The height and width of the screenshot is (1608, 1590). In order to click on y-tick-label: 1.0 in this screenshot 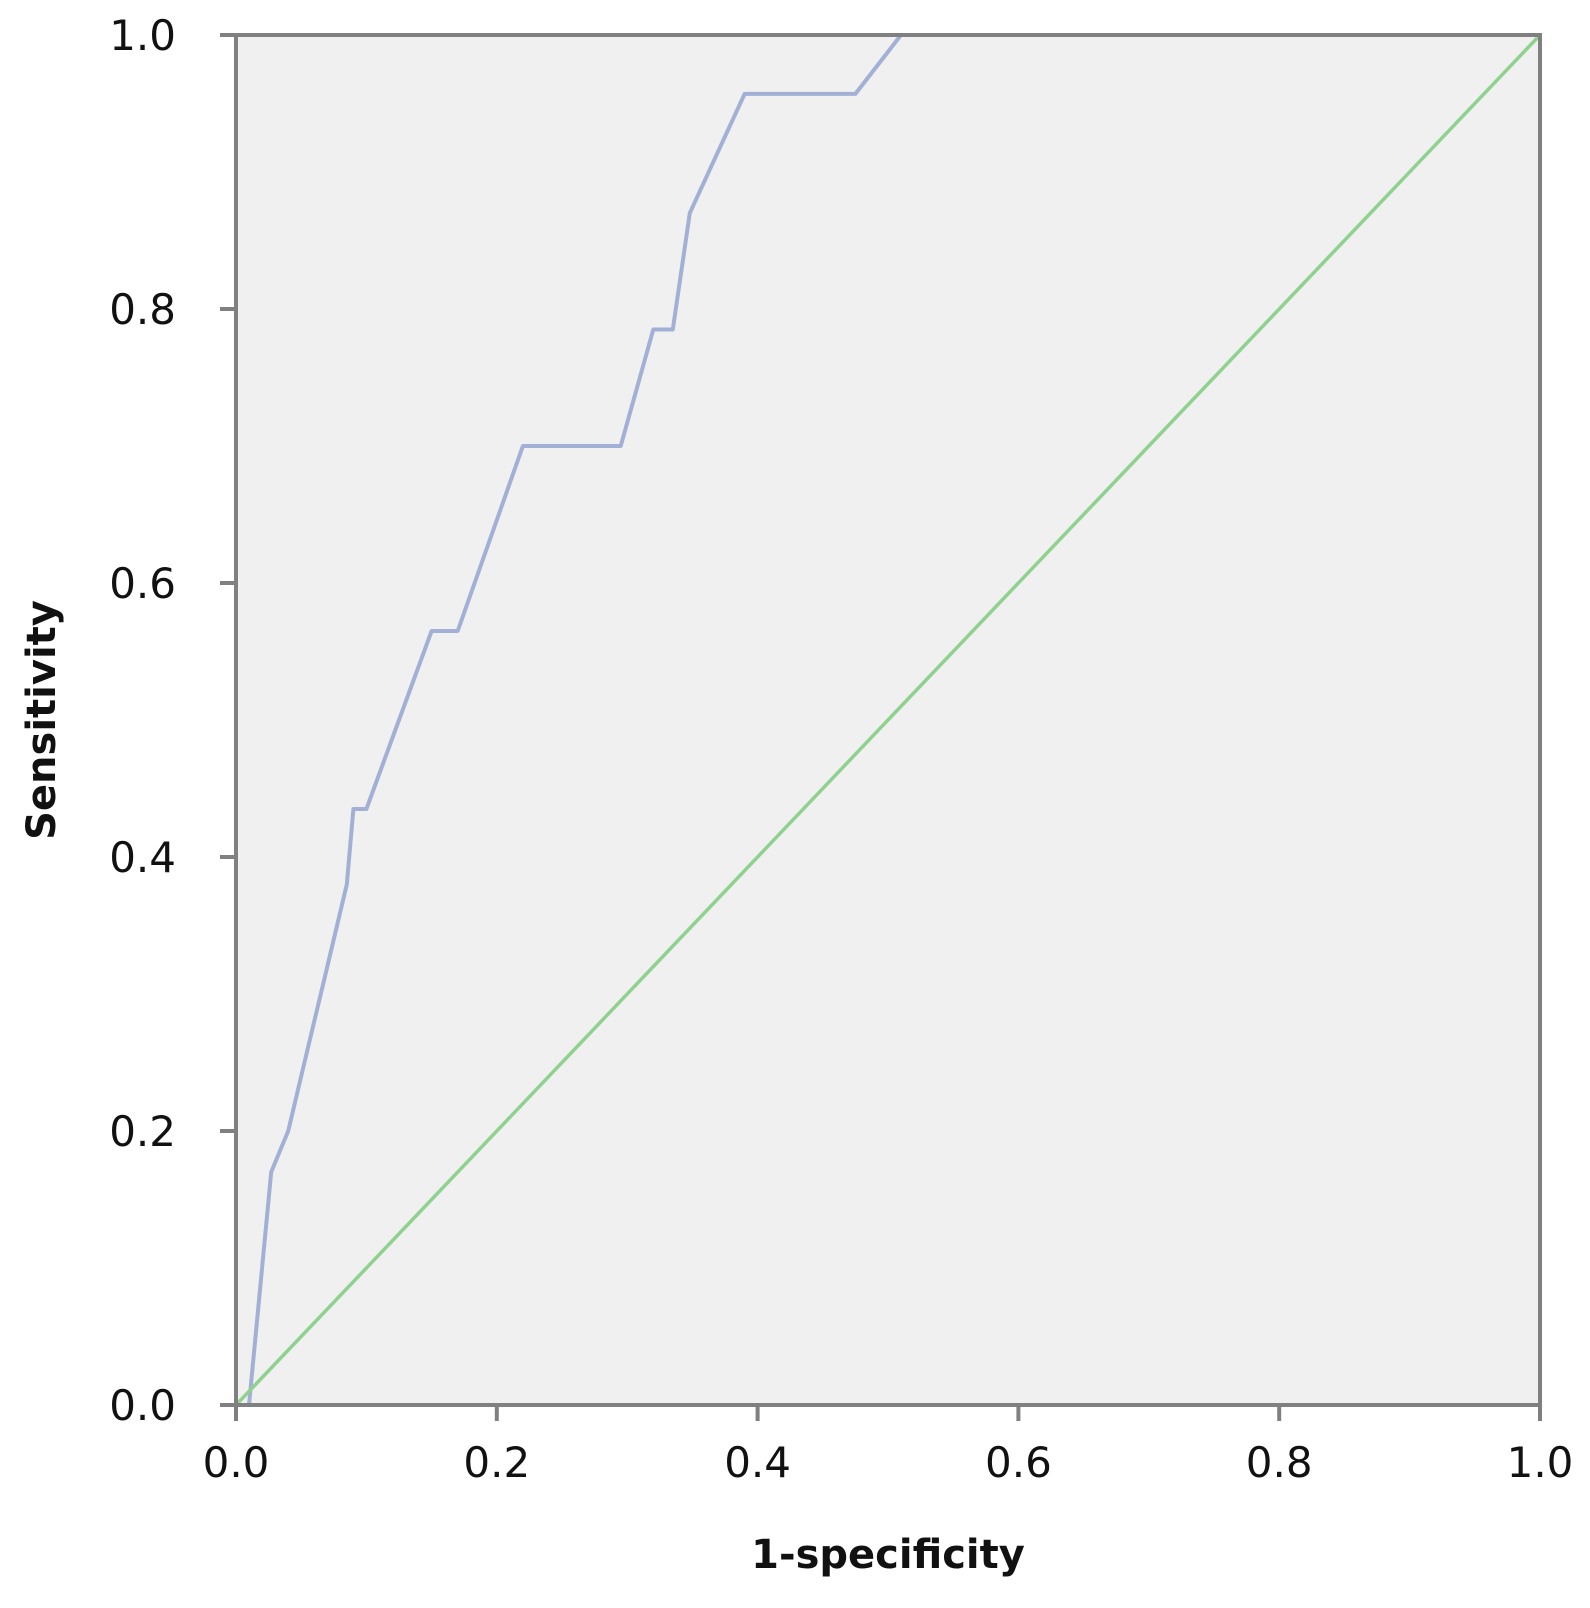, I will do `click(142, 35)`.